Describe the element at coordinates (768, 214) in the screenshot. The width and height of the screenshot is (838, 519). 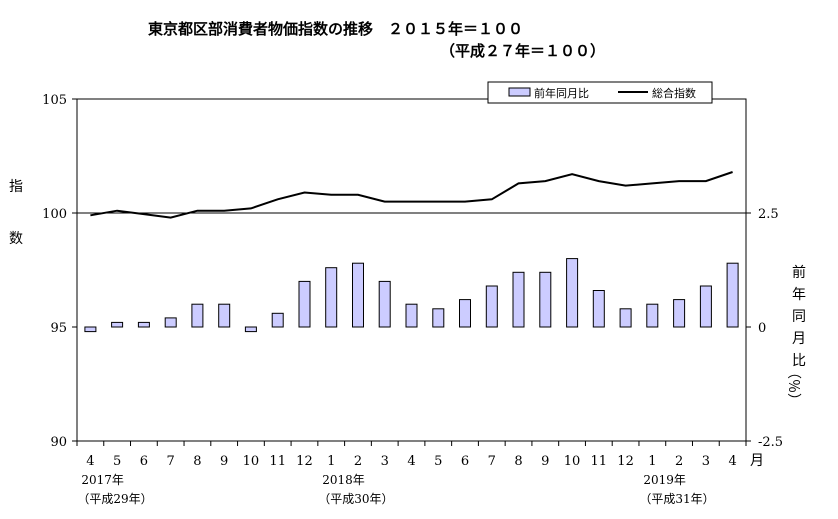
I see `right-tick-label: 2.5` at that location.